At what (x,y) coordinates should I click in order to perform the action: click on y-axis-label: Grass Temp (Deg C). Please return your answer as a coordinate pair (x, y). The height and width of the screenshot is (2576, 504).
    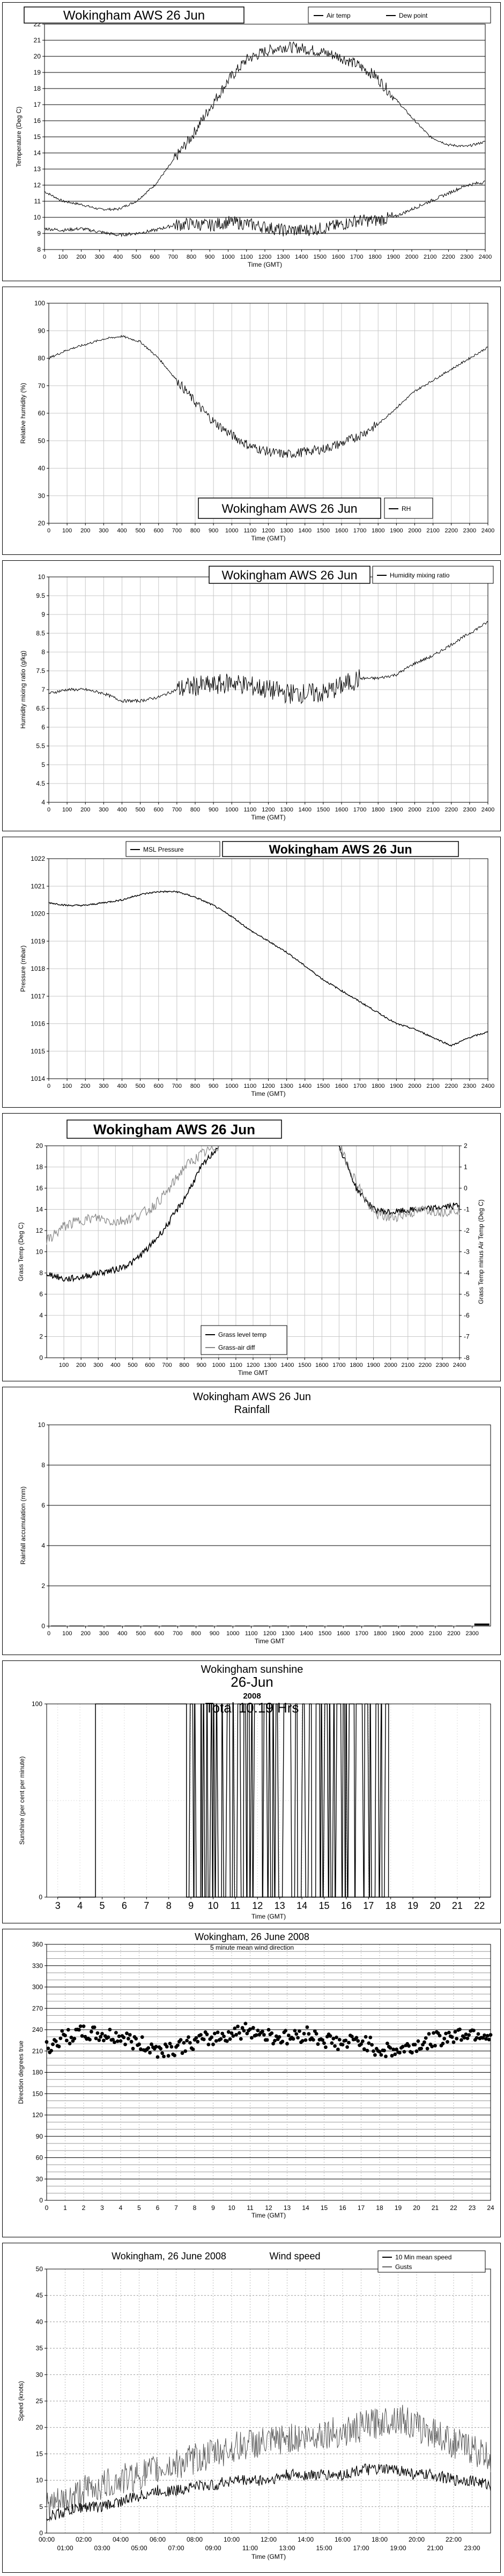
    Looking at the image, I should click on (21, 1252).